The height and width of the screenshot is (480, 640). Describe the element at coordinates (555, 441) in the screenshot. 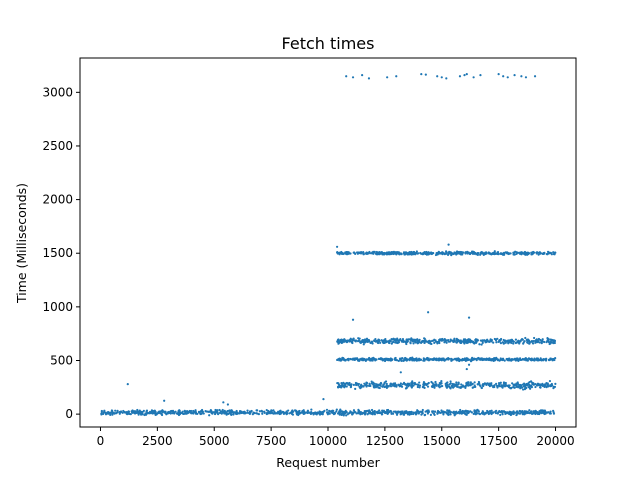

I see `x-tick-label: 20000` at that location.